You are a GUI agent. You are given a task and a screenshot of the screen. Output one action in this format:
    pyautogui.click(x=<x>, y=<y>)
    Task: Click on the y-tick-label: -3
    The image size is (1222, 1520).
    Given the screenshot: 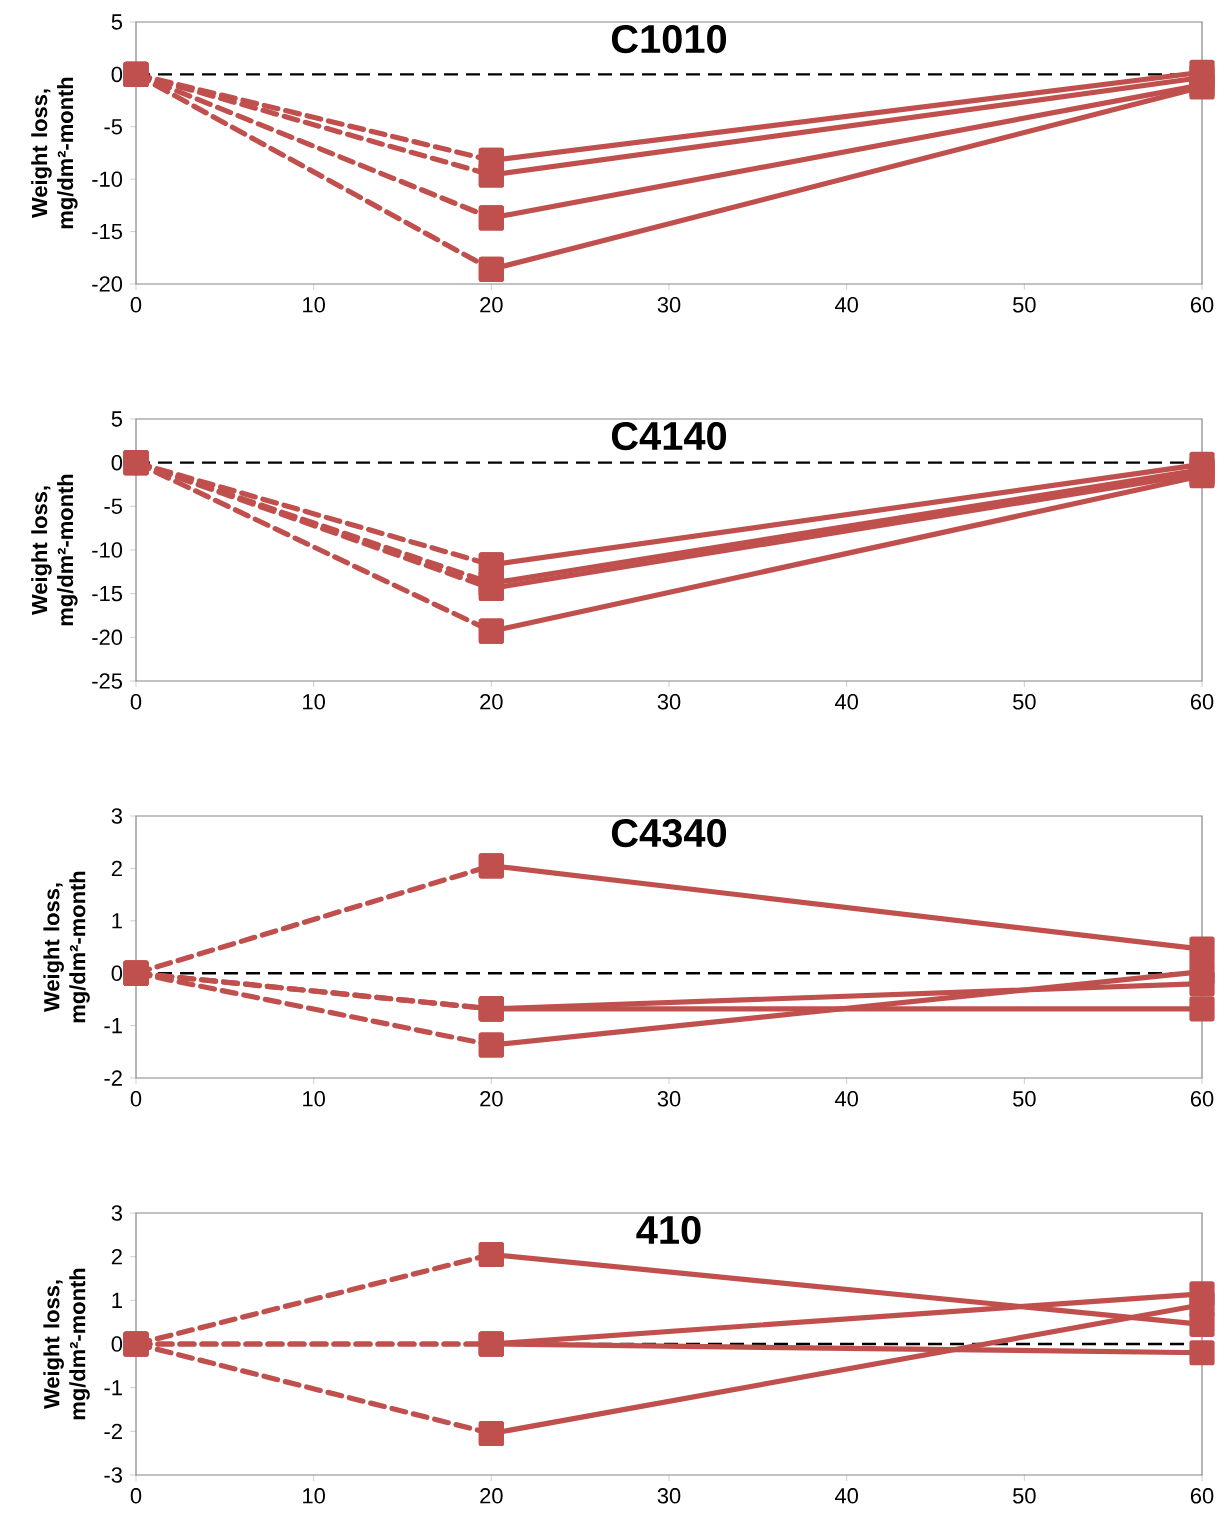 What is the action you would take?
    pyautogui.click(x=113, y=1475)
    